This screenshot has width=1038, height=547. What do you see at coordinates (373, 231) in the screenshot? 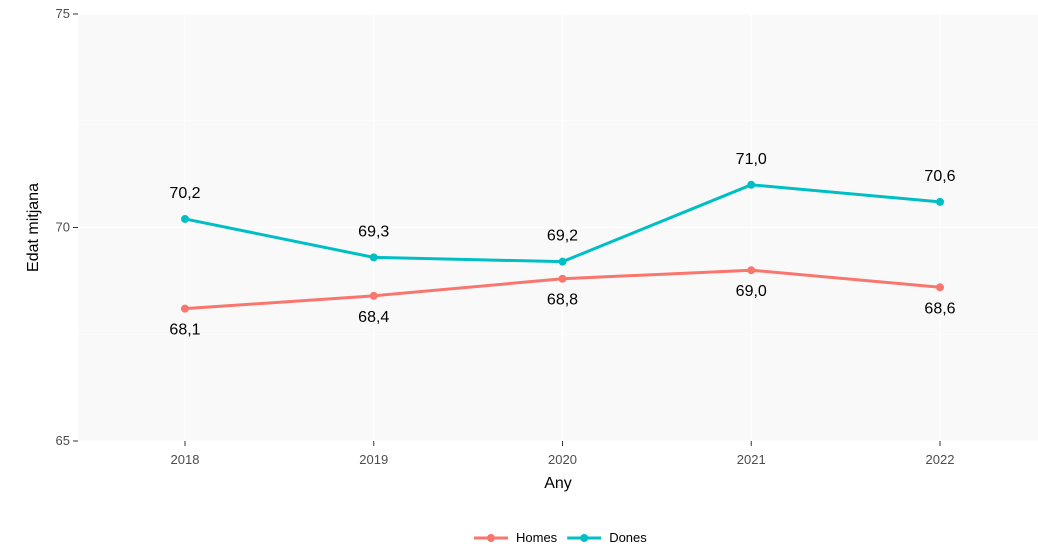
I see `data-label-dones: 69,3` at bounding box center [373, 231].